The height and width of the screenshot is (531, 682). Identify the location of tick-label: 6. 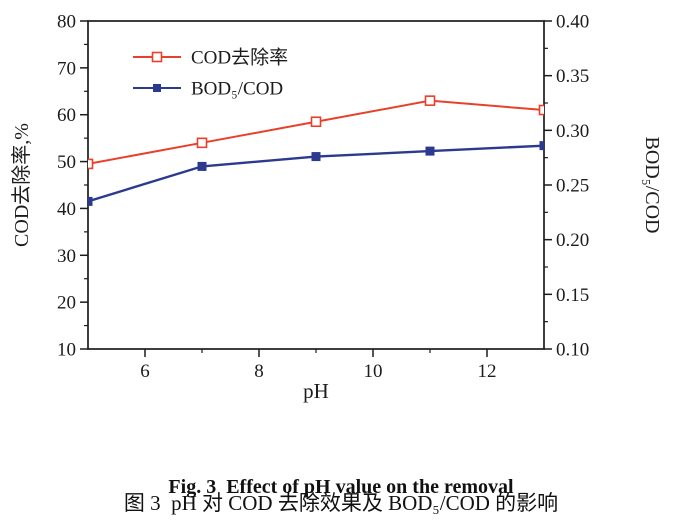
(145, 371).